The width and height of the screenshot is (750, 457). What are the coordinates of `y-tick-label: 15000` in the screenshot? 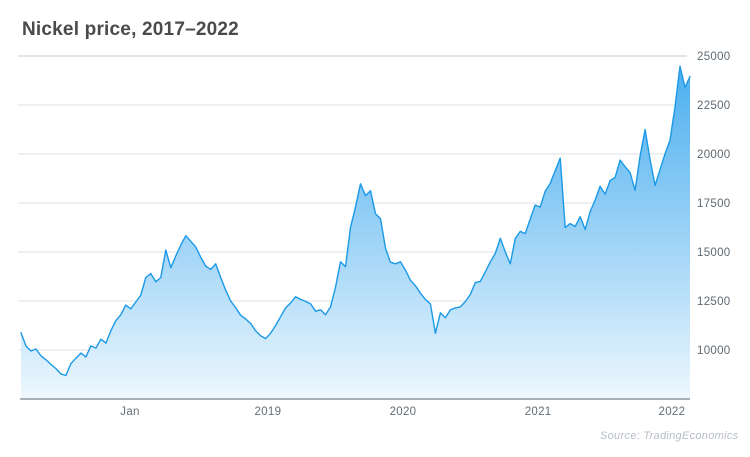 It's located at (713, 253).